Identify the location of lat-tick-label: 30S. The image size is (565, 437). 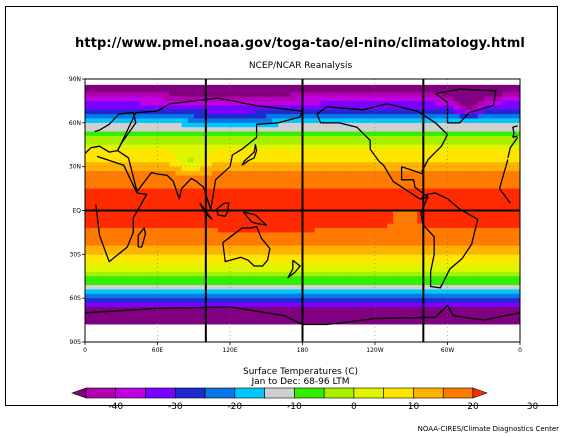
(76, 254).